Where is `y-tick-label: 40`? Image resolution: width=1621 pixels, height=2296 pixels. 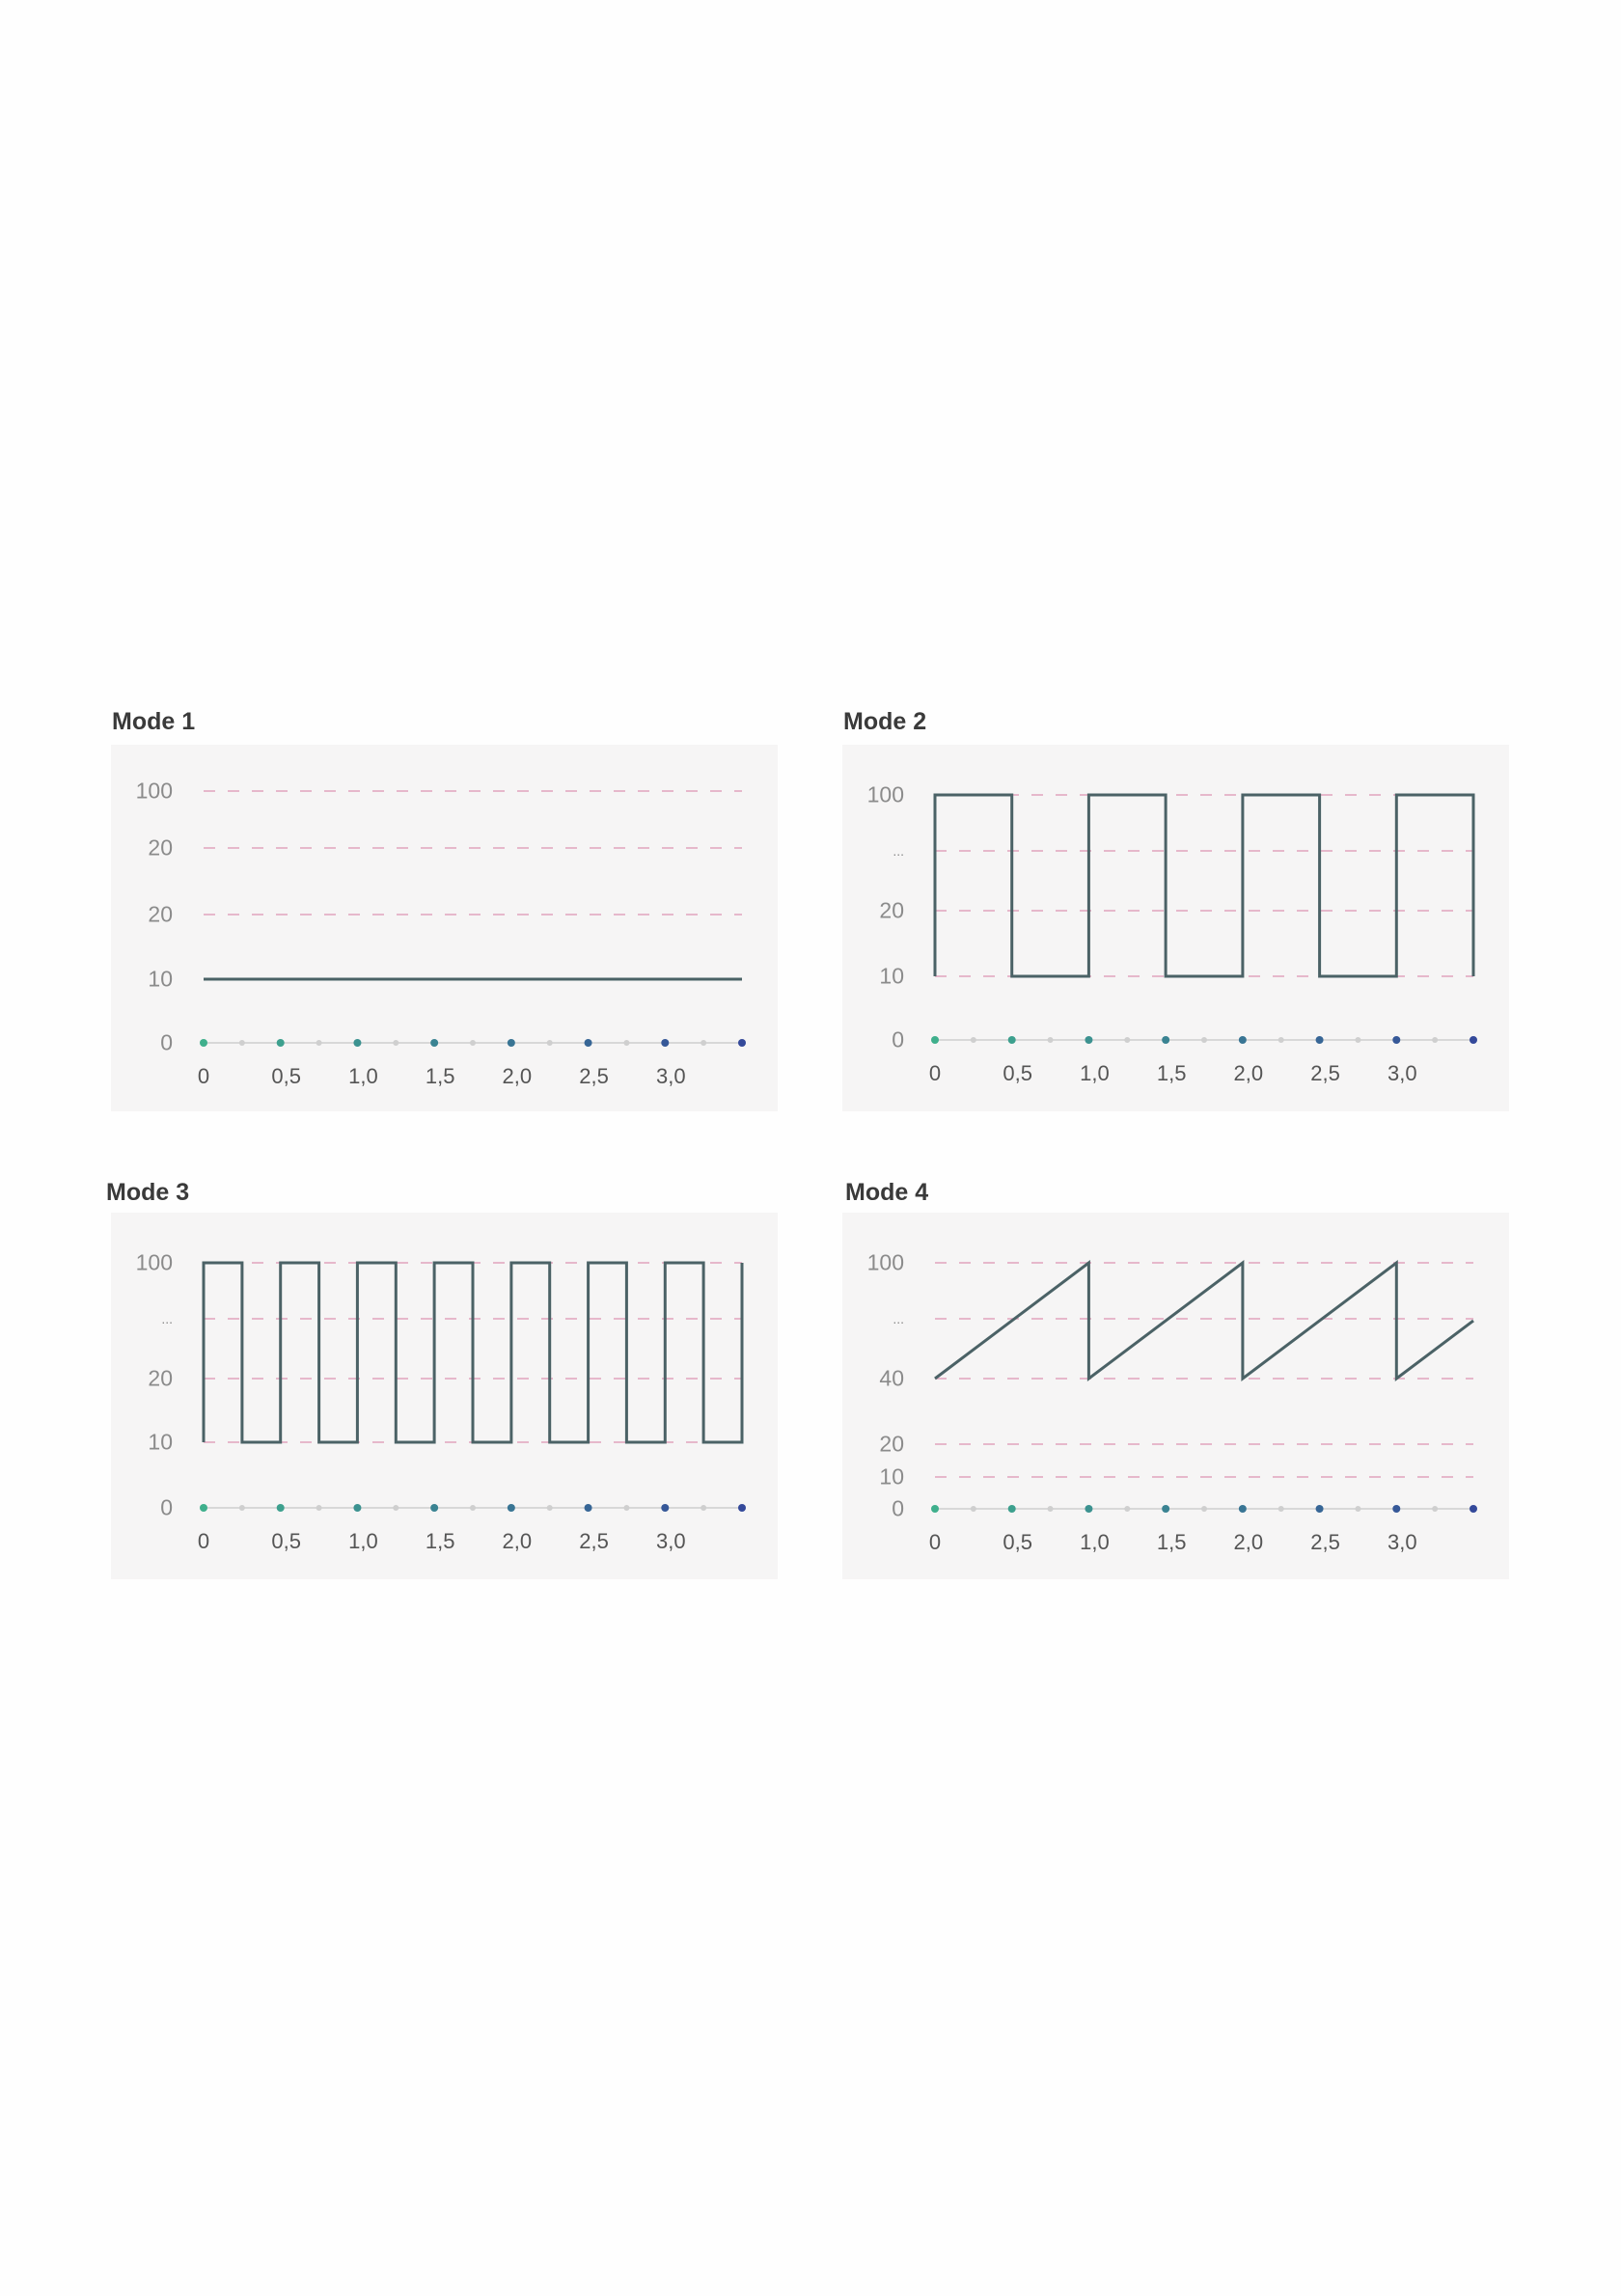
y-tick-label: 40 is located at coordinates (892, 1378).